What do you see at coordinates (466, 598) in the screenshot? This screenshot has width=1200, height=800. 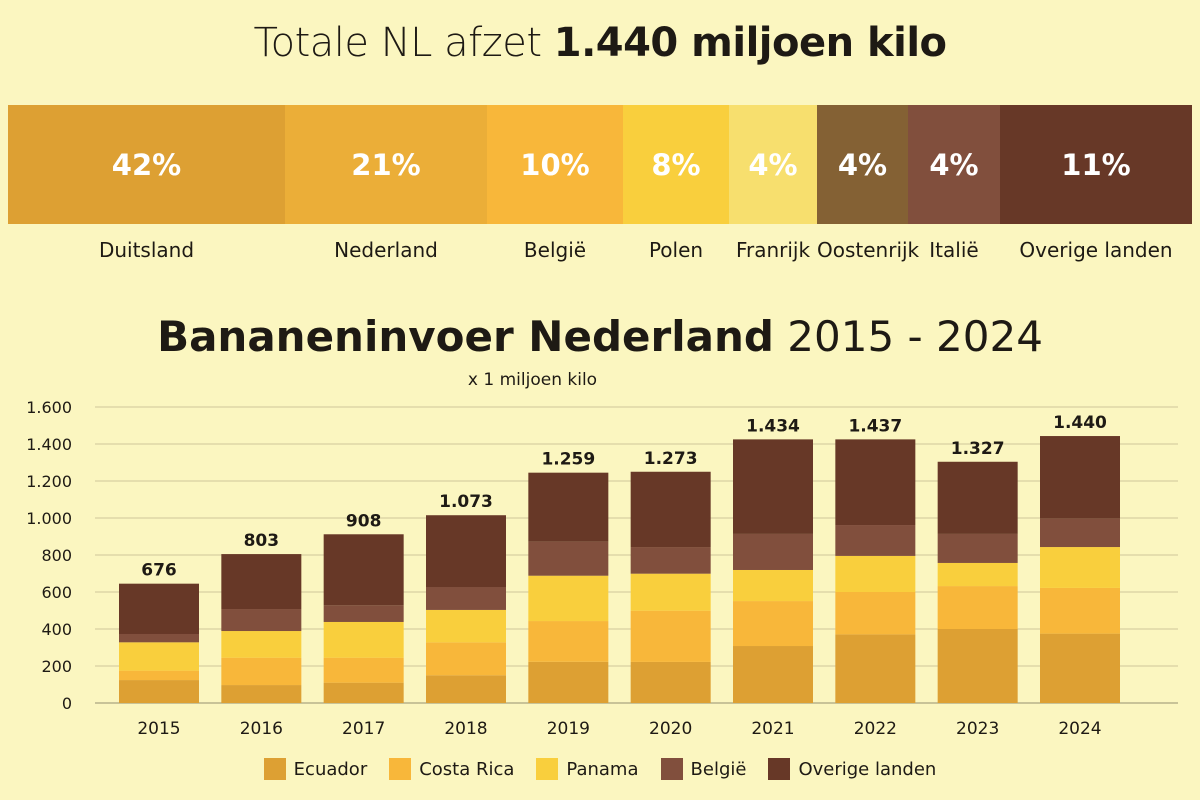 I see `bar-segment-belgië-2018` at bounding box center [466, 598].